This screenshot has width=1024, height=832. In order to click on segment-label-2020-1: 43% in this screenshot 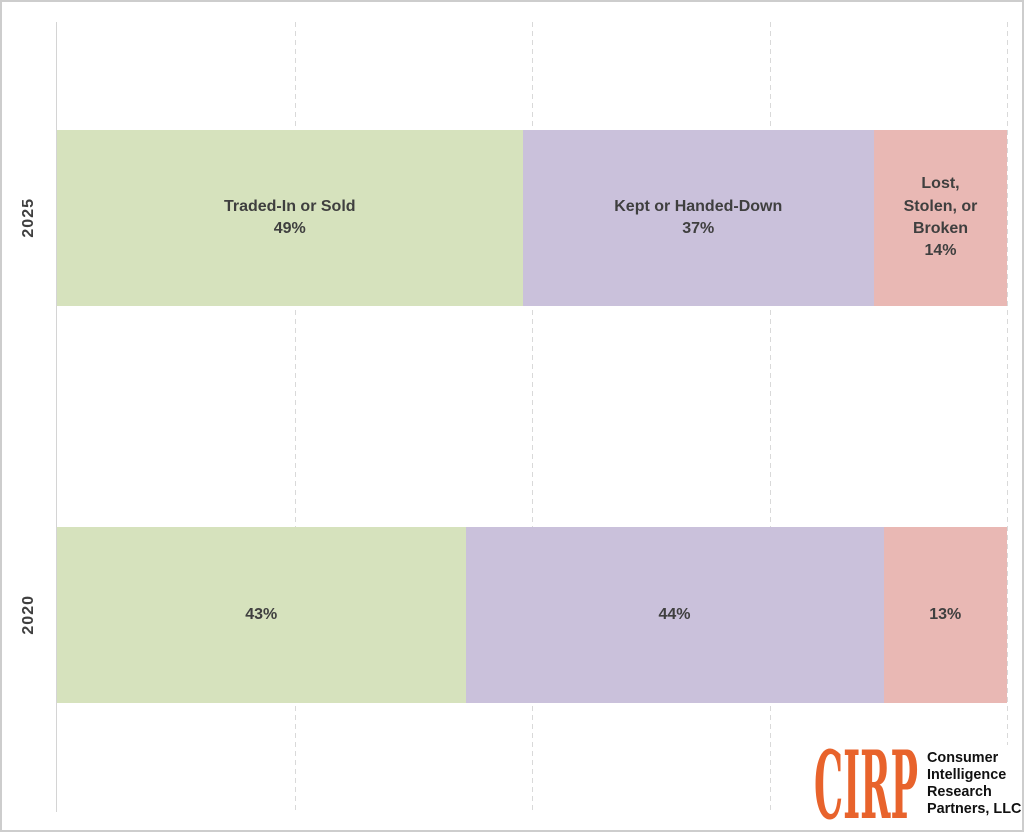, I will do `click(261, 614)`.